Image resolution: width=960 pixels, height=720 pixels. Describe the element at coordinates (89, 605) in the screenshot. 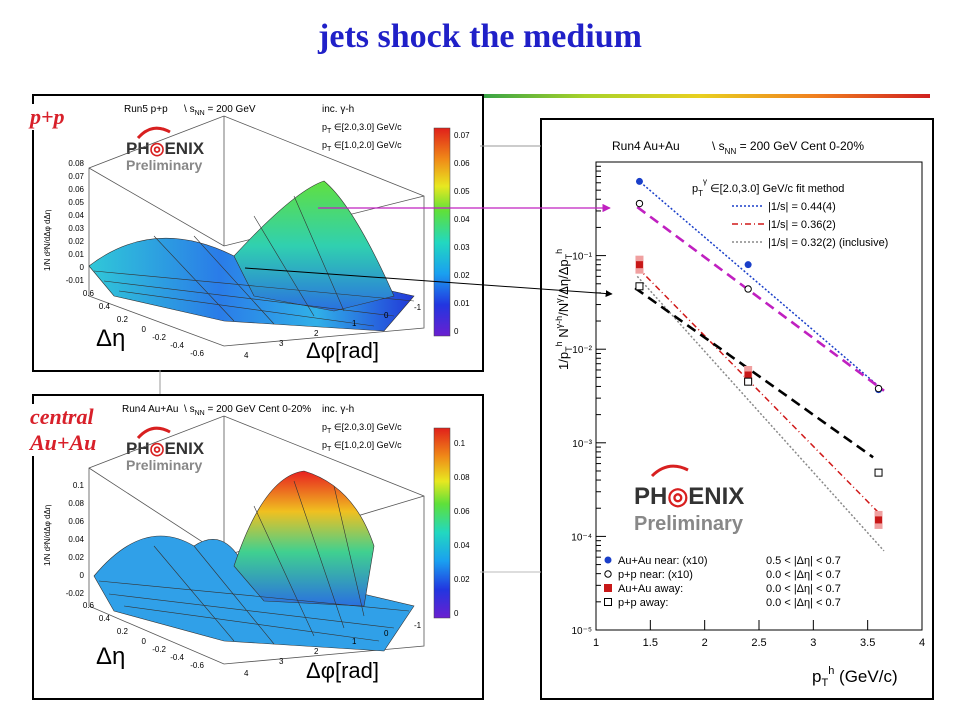

I see `svg-text: 0.6` at that location.